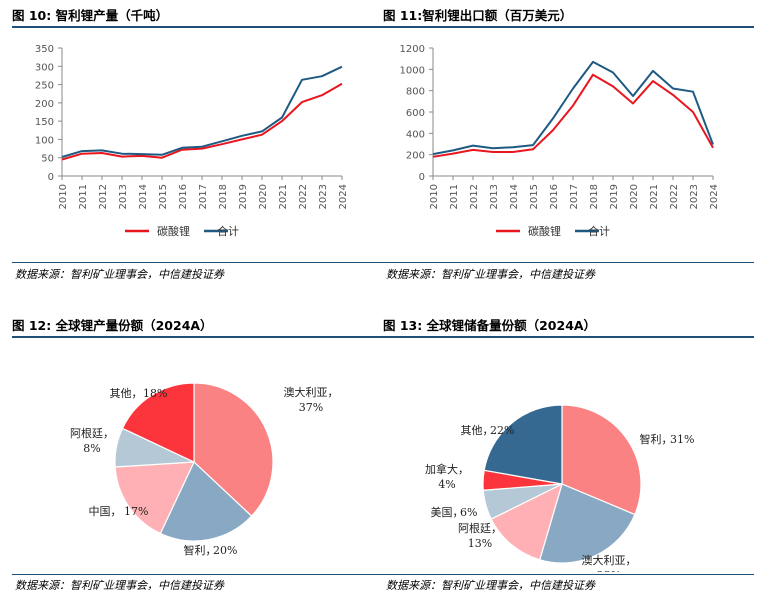 This screenshot has width=778, height=614. What do you see at coordinates (90, 15) in the screenshot?
I see `figure-10-title: 图 10: 智利锂产量（千吨）` at bounding box center [90, 15].